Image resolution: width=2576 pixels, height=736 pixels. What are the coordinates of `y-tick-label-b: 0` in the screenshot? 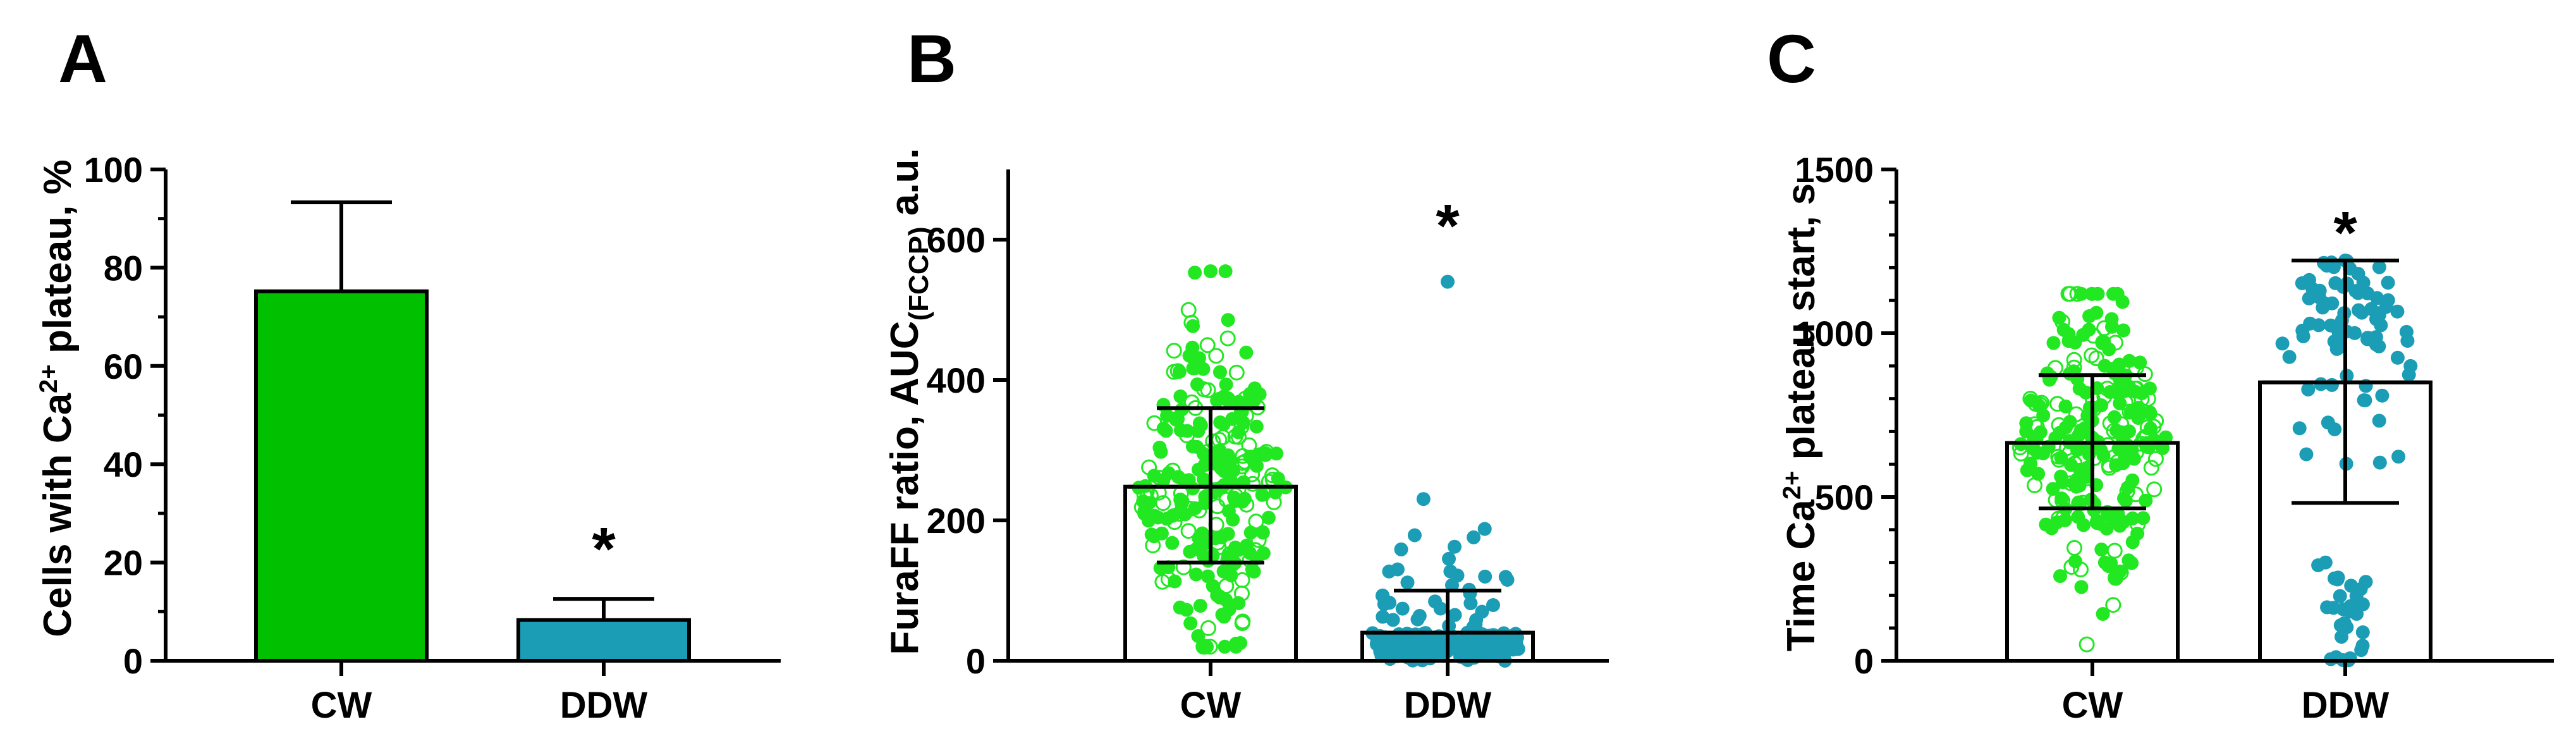 It's located at (976, 661).